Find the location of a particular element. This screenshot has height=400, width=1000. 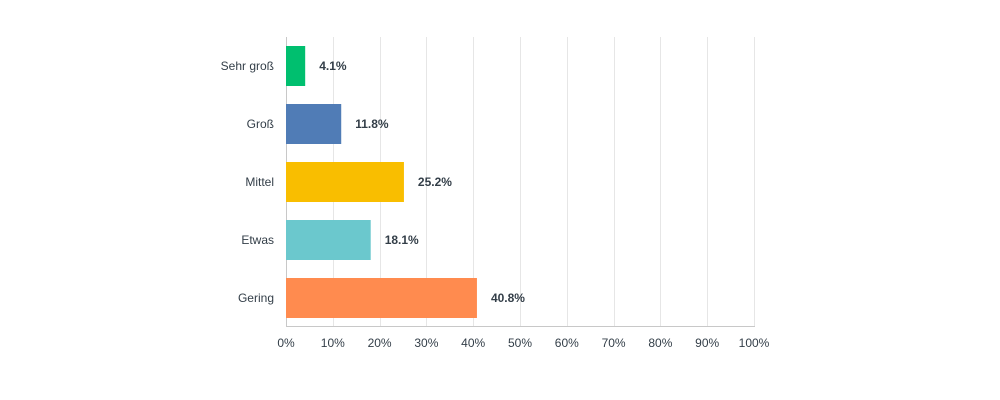

x-tick-label: 0% is located at coordinates (286, 343).